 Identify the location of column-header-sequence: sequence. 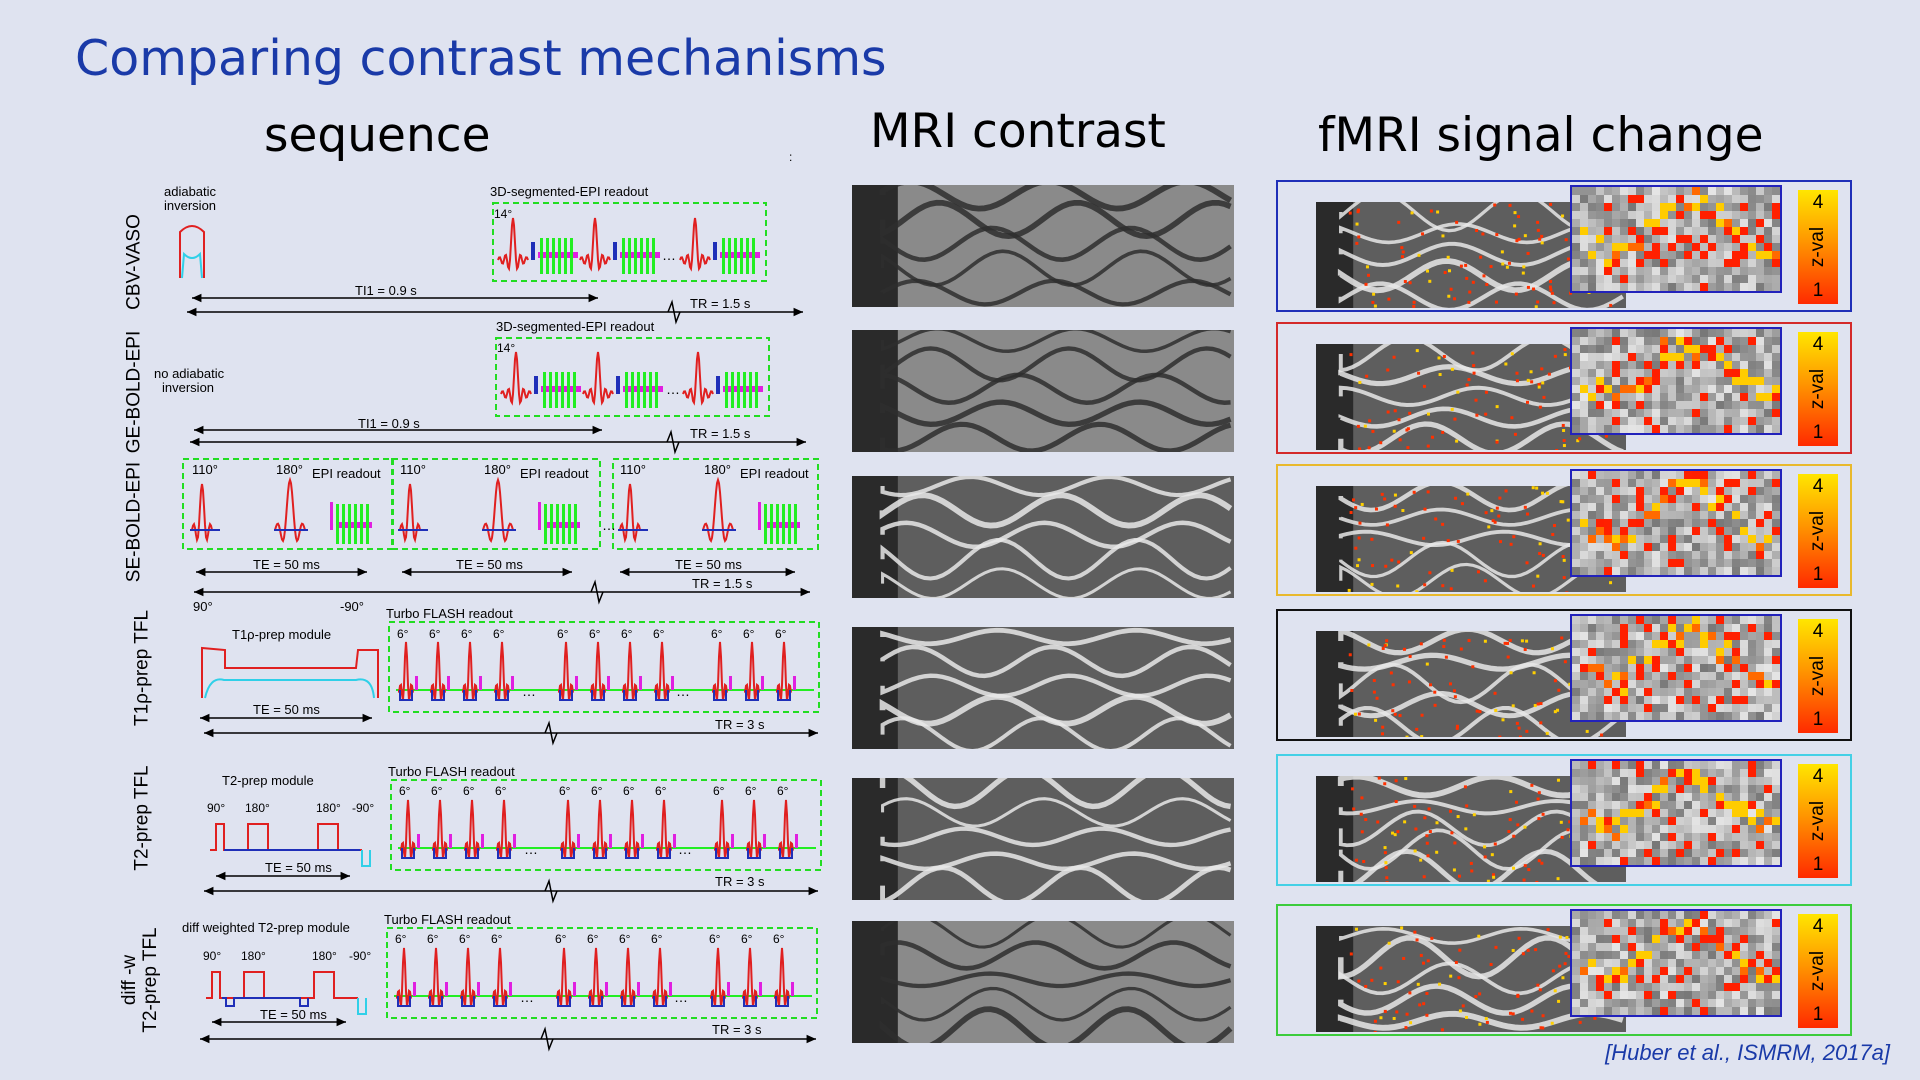
(377, 135).